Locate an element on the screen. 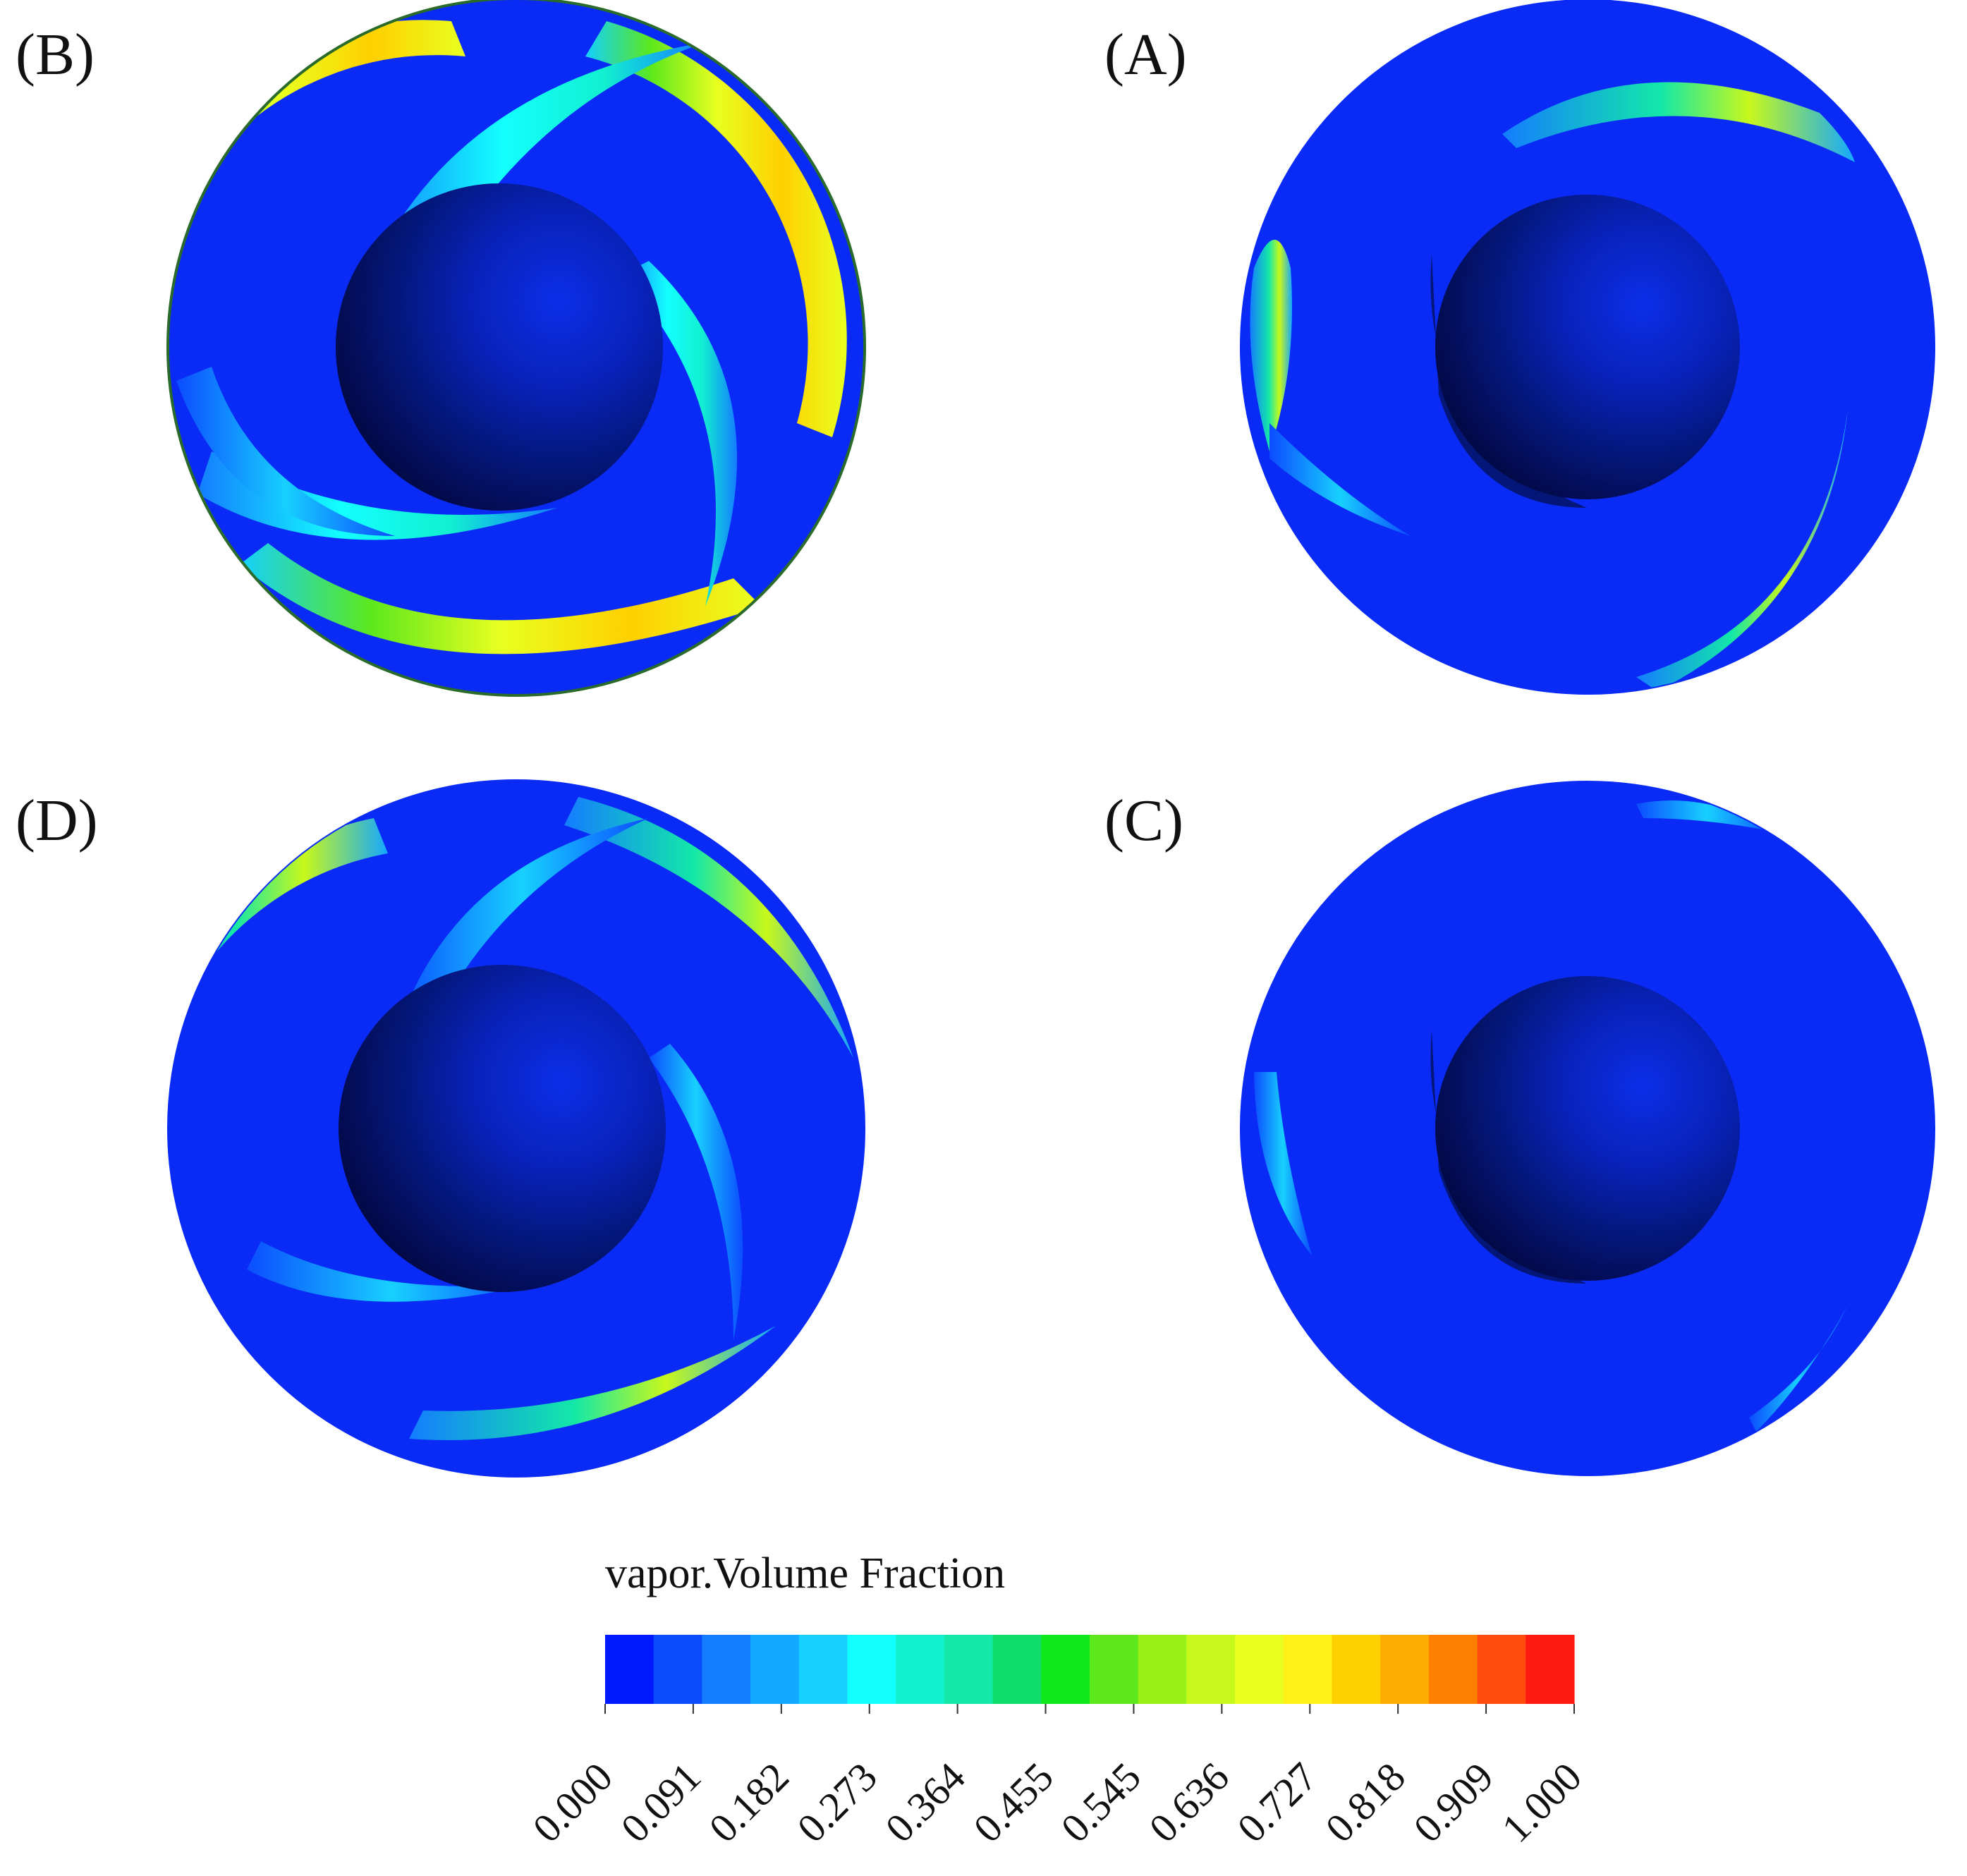  panel-label-d: (D) is located at coordinates (57, 820).